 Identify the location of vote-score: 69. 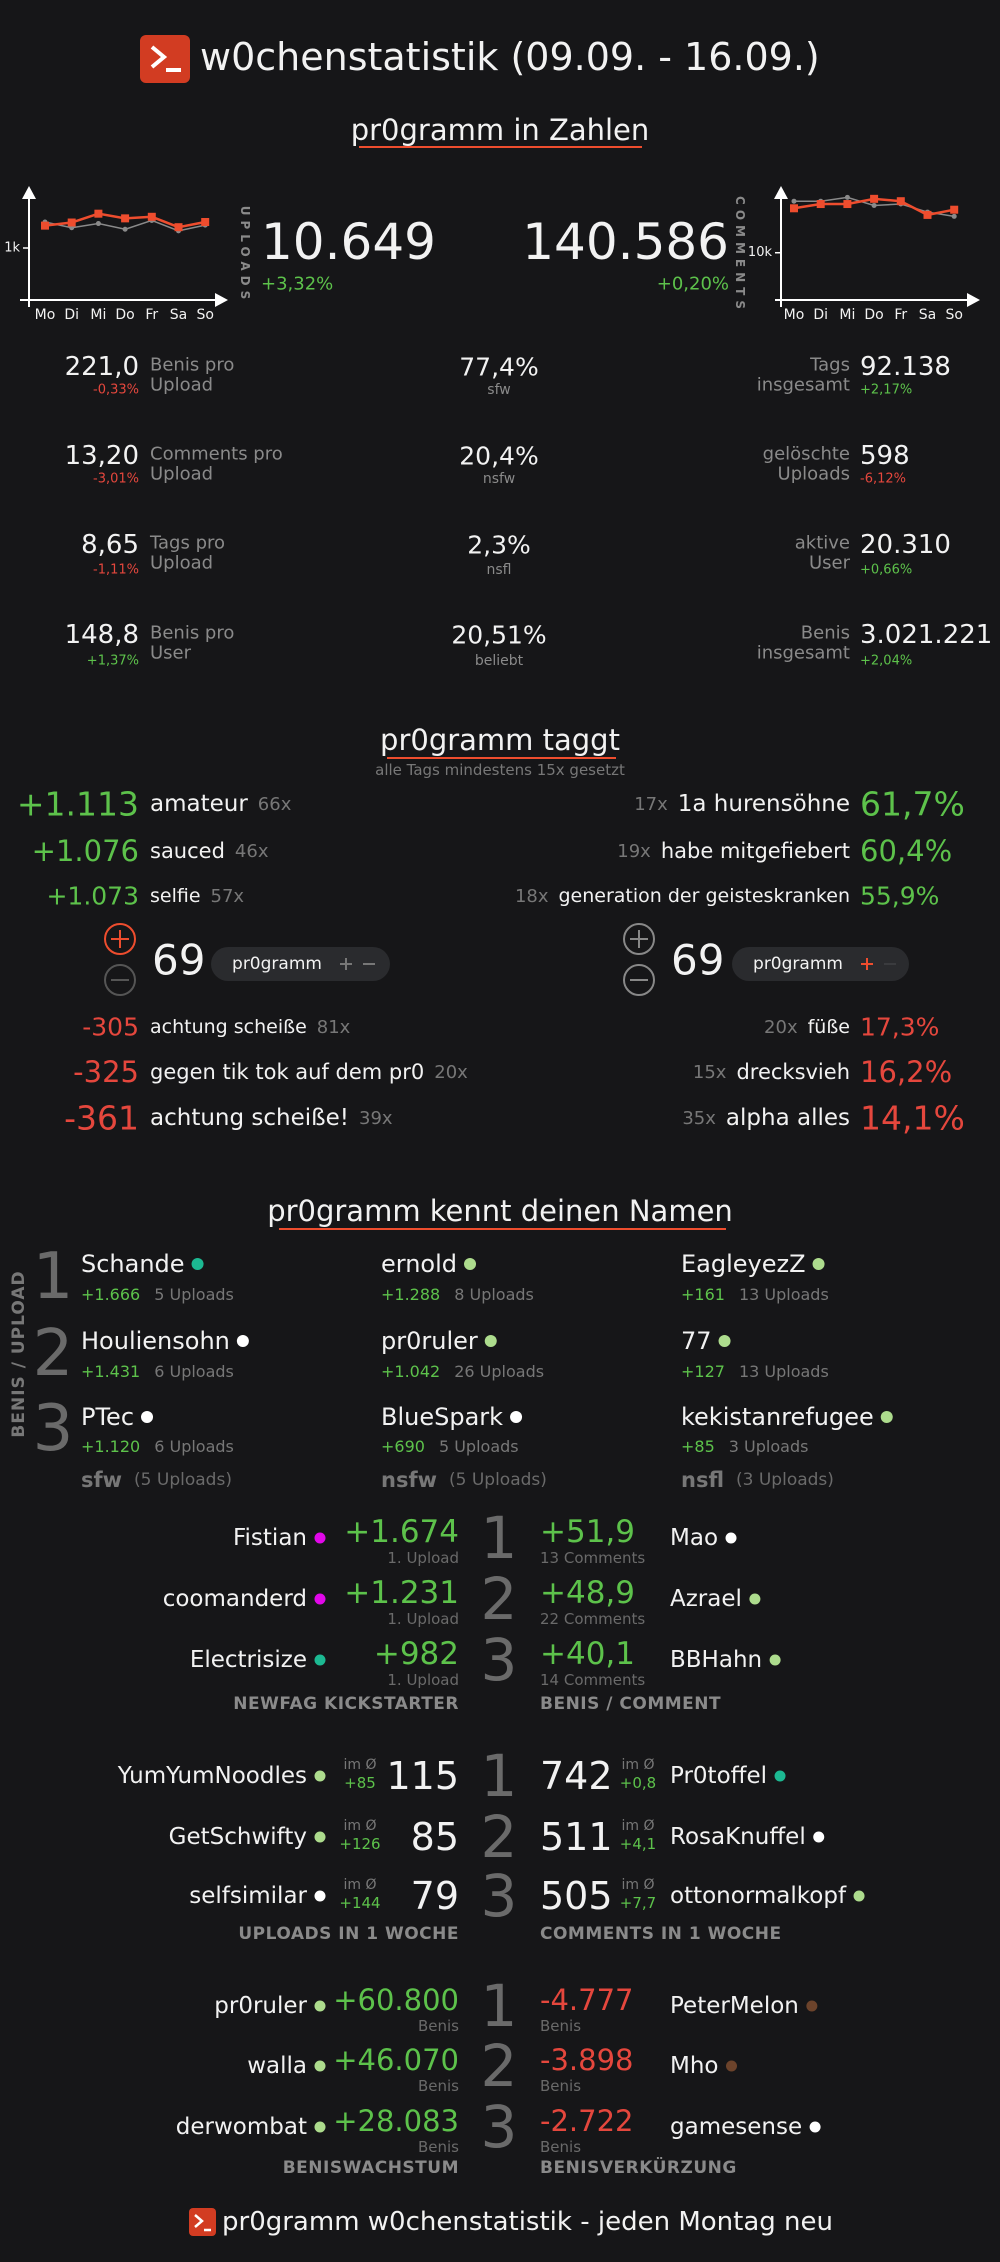
(178, 960).